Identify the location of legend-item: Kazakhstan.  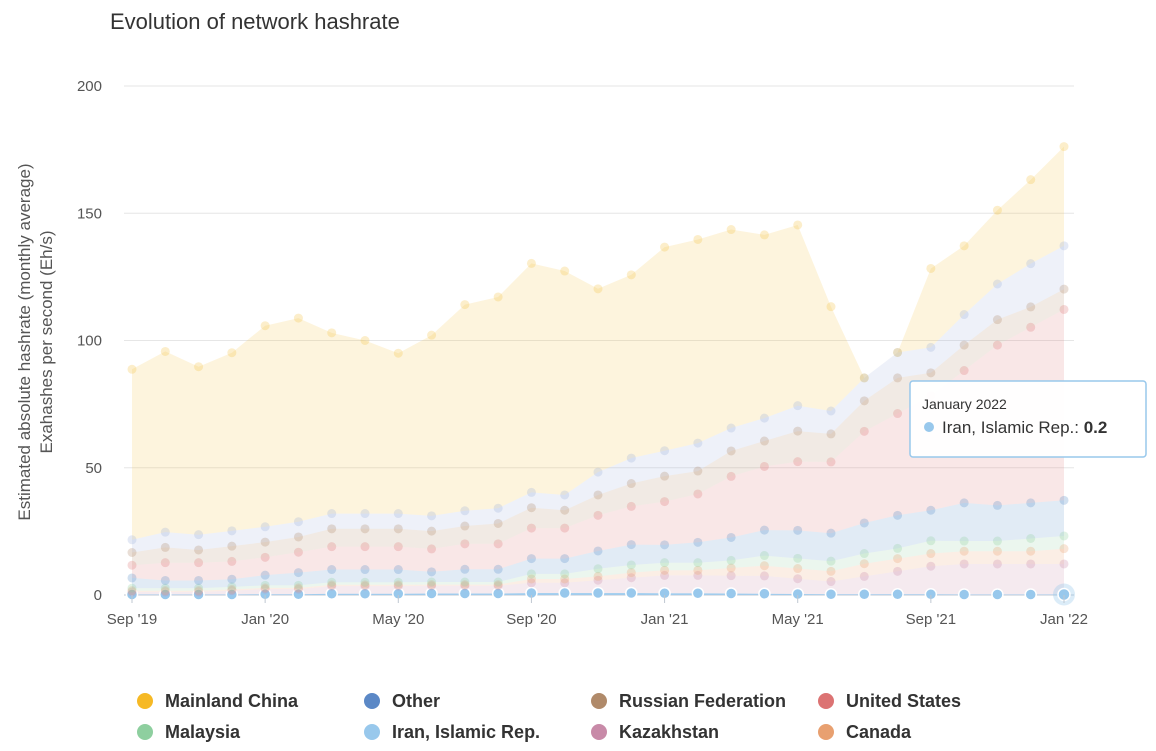
(655, 732).